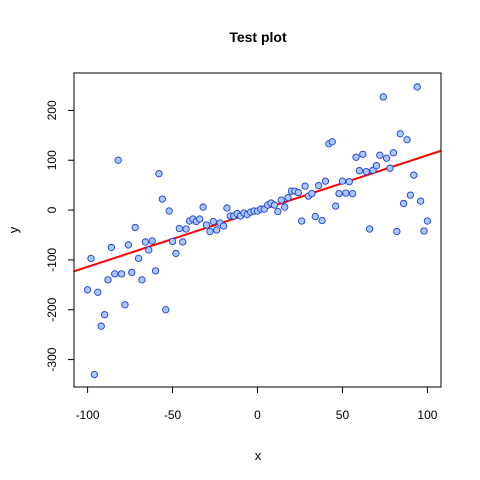 The width and height of the screenshot is (480, 480). Describe the element at coordinates (13, 229) in the screenshot. I see `y-axis-label: y` at that location.